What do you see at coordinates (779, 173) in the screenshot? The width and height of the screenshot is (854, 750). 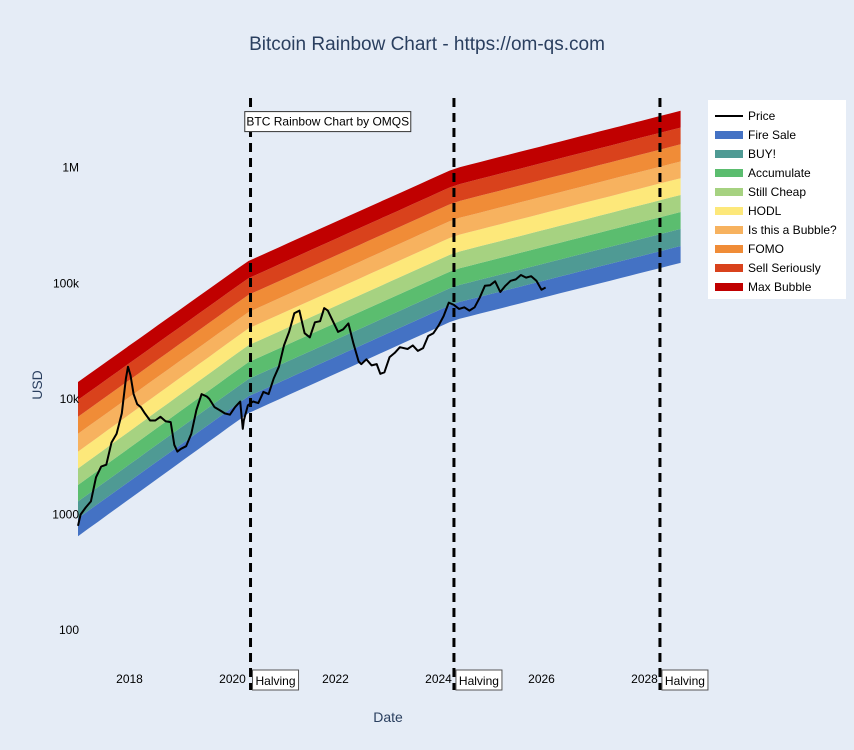 I see `legend-label-4: Accumulate` at bounding box center [779, 173].